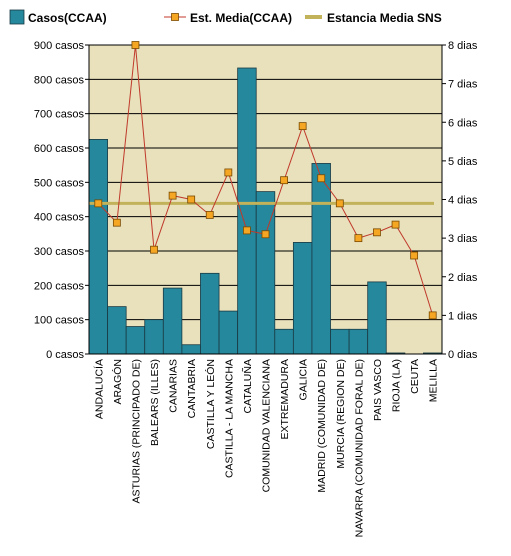  I want to click on y-right-tick-label: 7 dias, so click(463, 85).